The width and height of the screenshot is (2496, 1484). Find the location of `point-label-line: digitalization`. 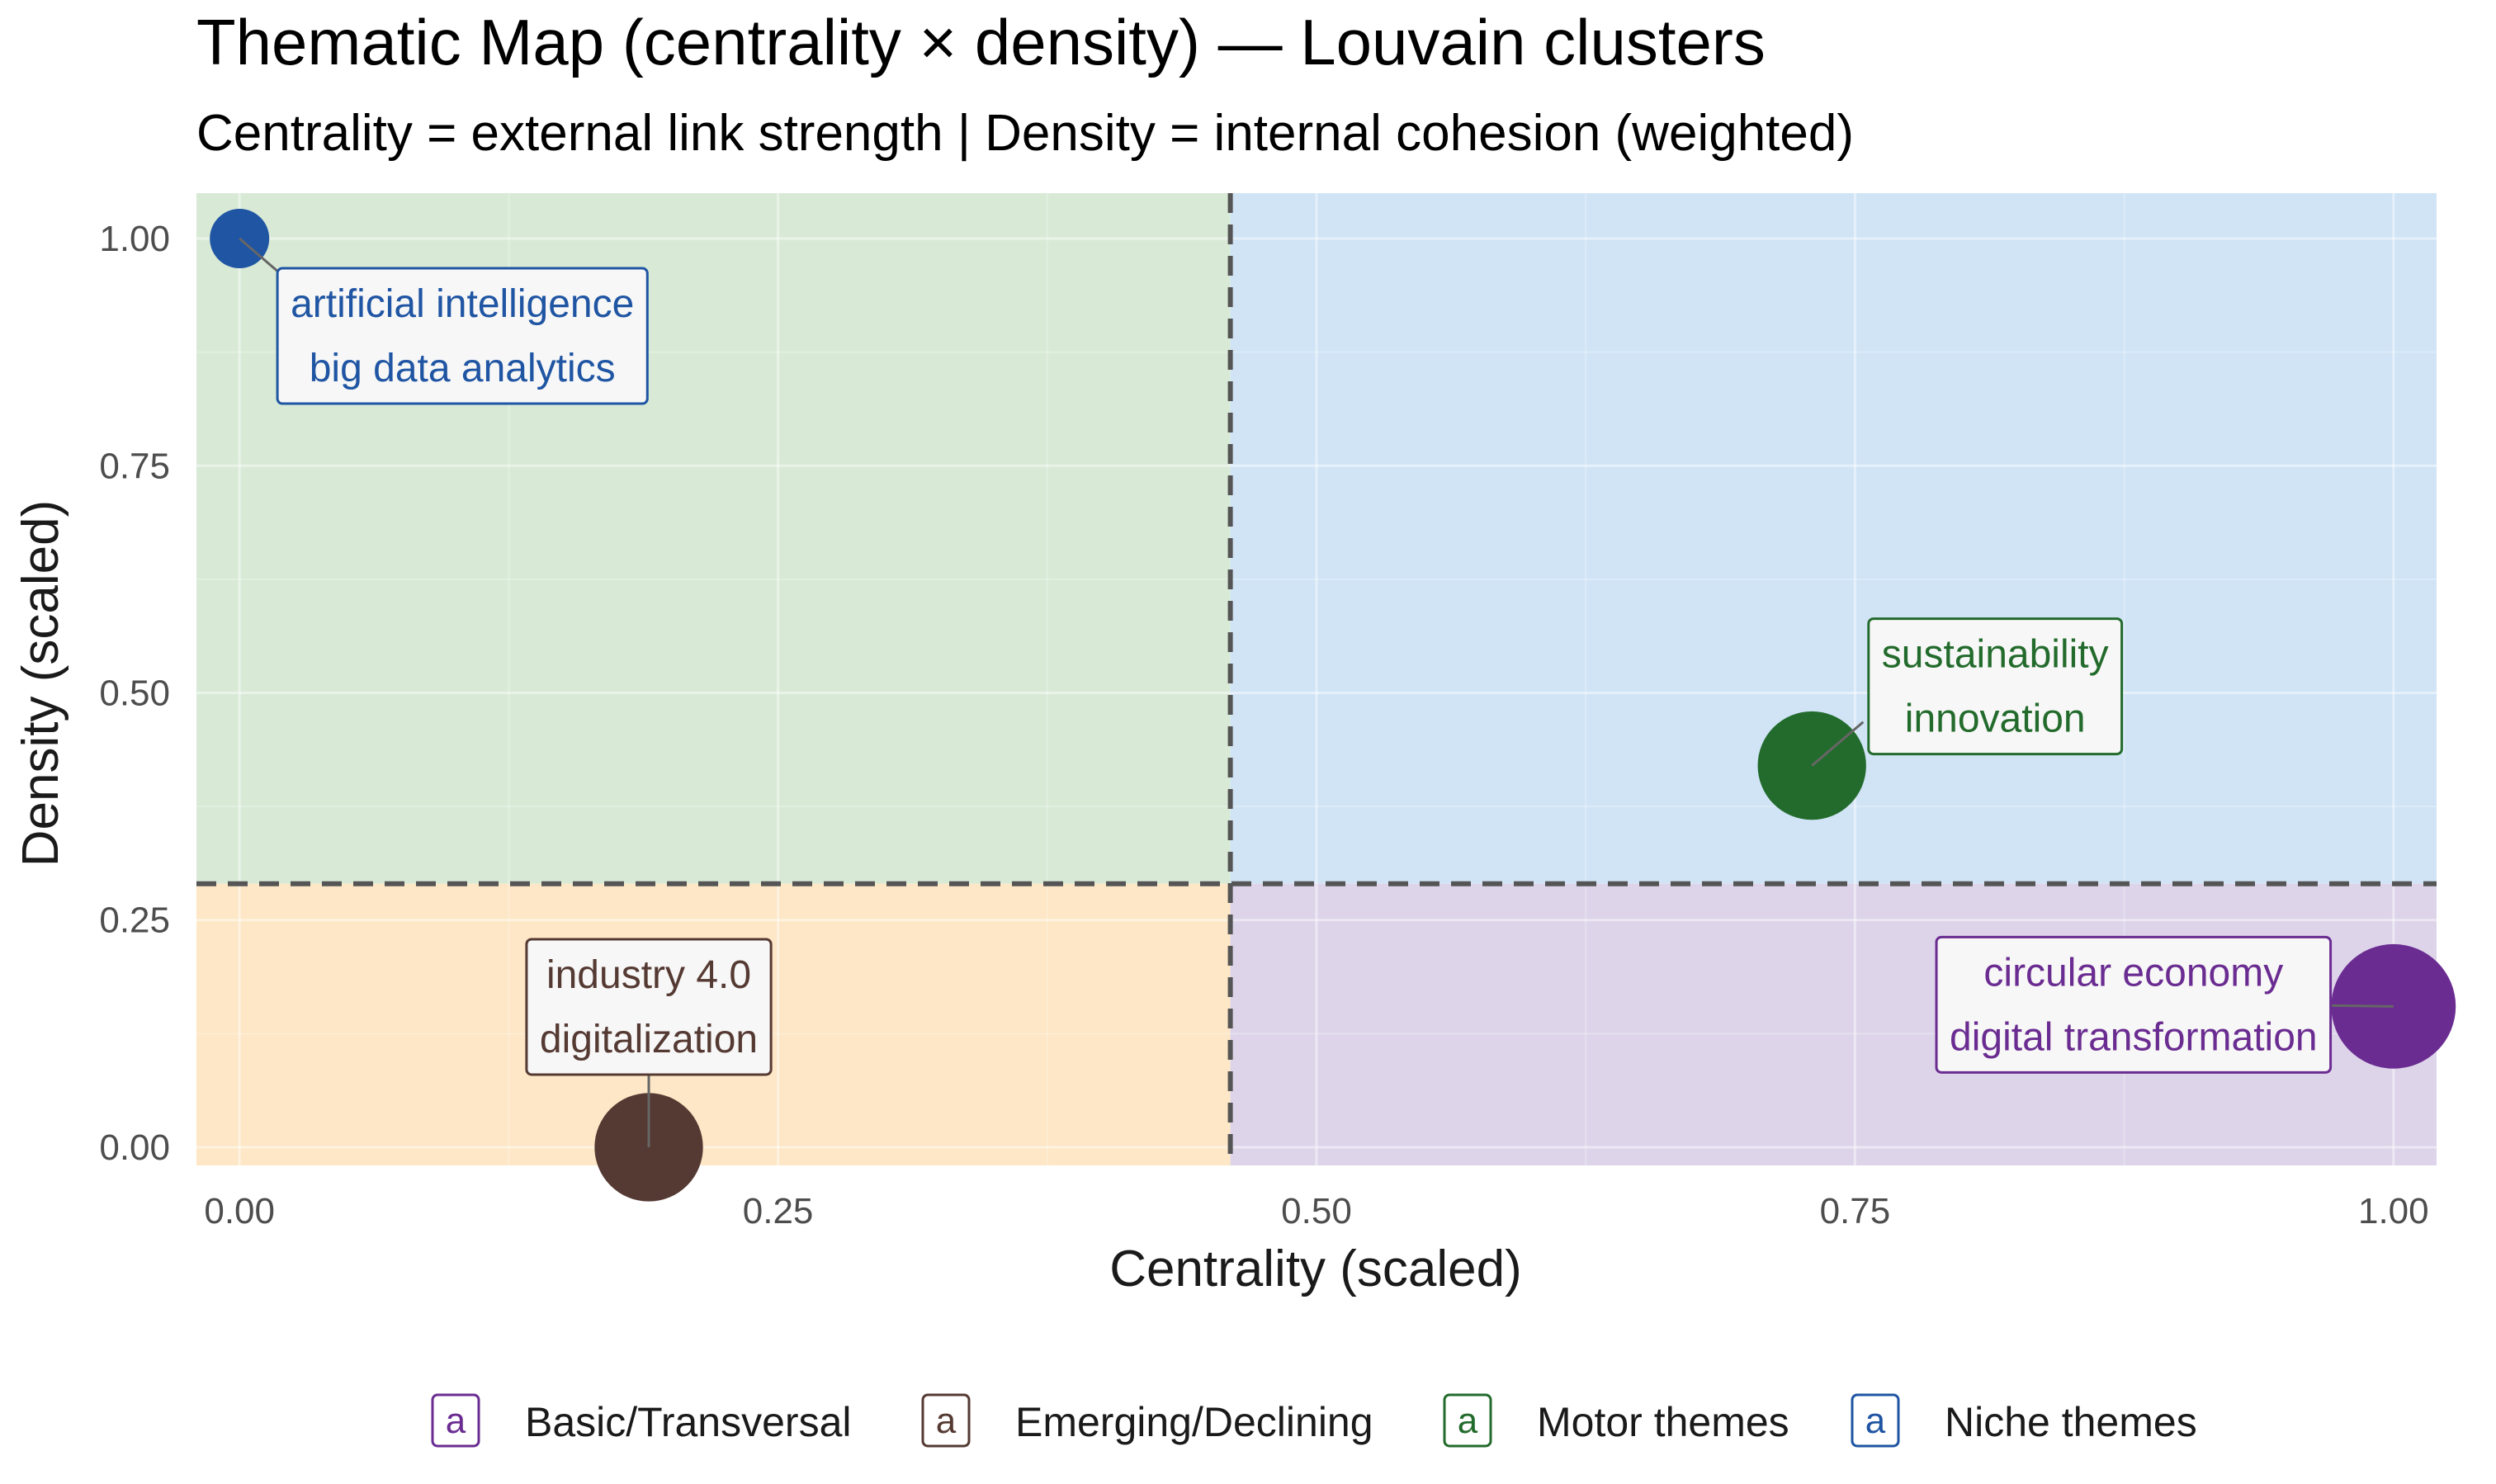

point-label-line: digitalization is located at coordinates (649, 1039).